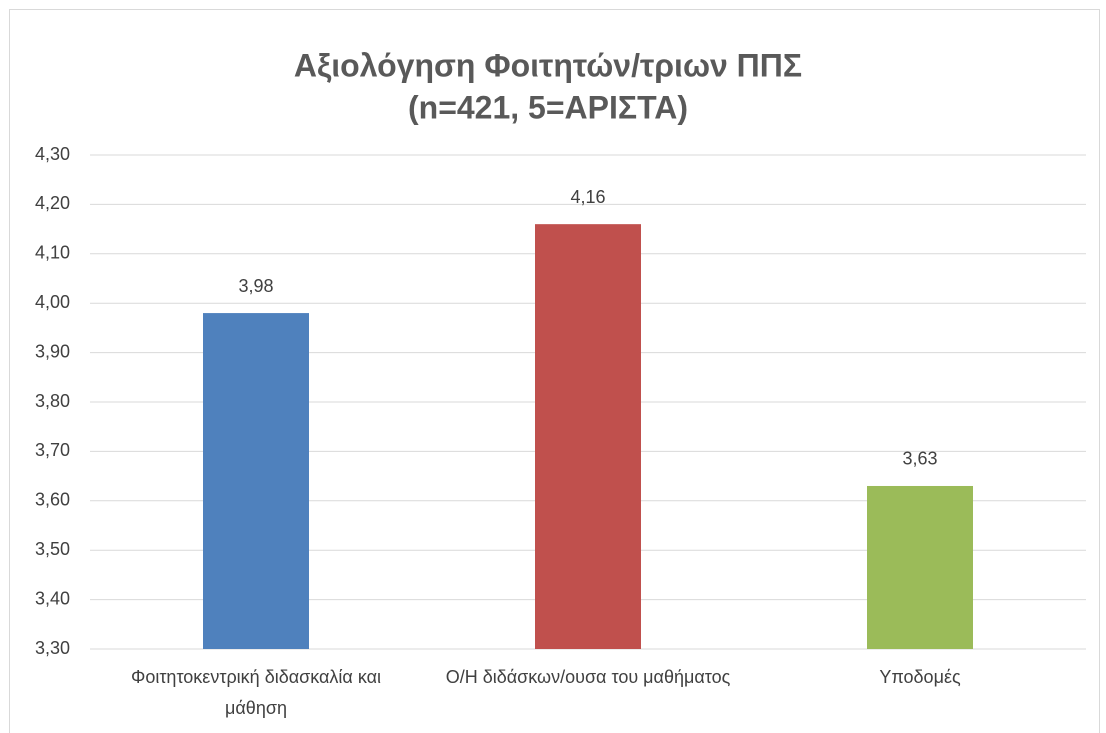 Image resolution: width=1106 pixels, height=733 pixels. I want to click on data-label: 3,98, so click(255, 286).